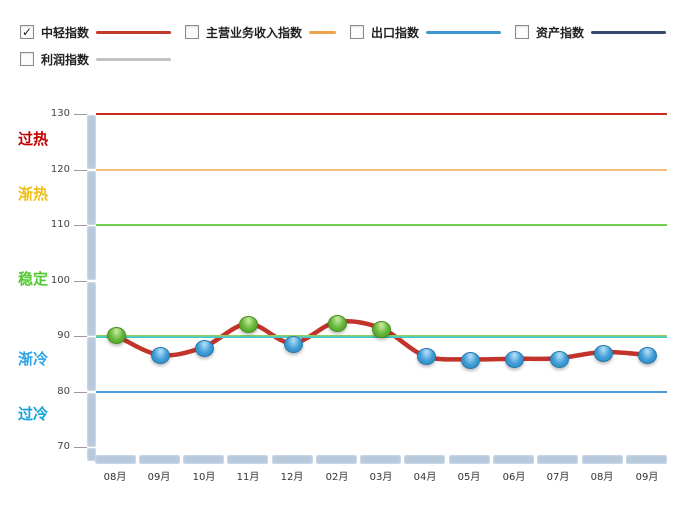  What do you see at coordinates (33, 139) in the screenshot?
I see `zone-label: 过热` at bounding box center [33, 139].